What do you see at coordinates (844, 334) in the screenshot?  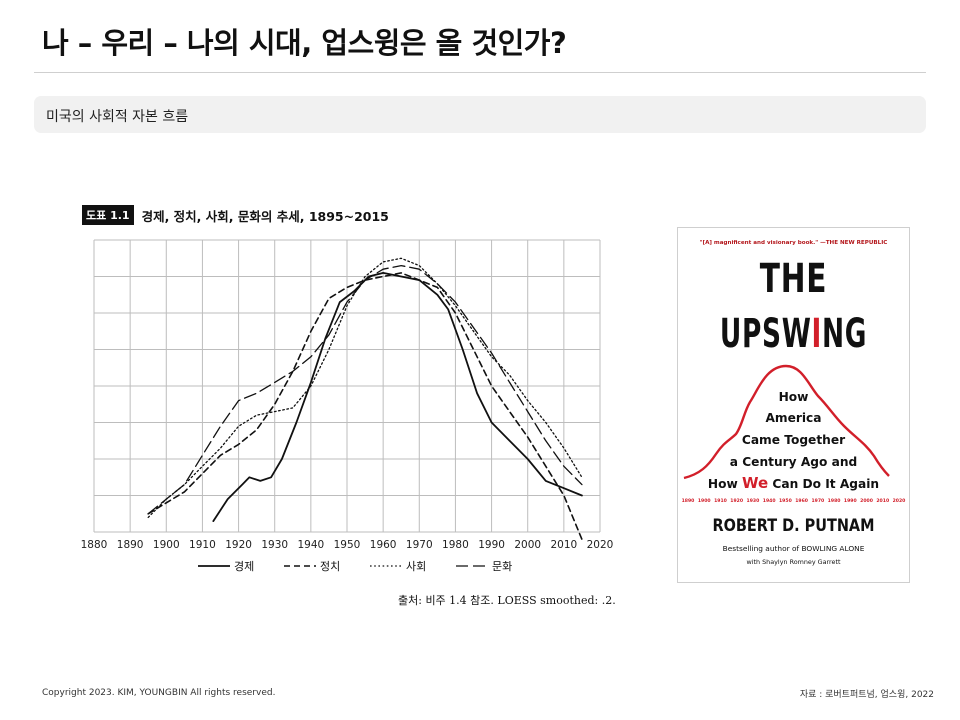 I see `book-title-post: NG` at bounding box center [844, 334].